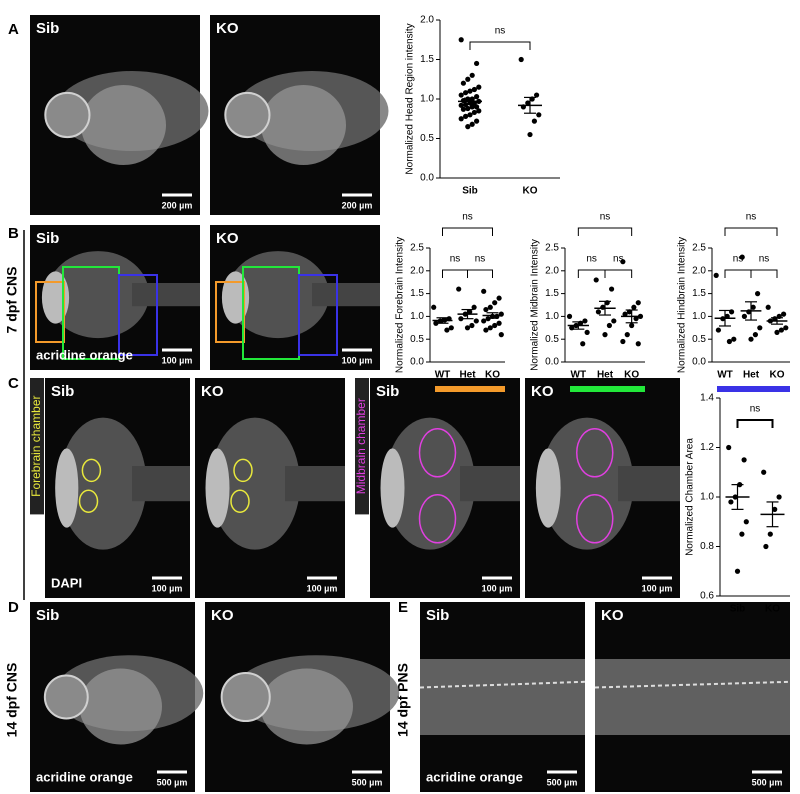  Describe the element at coordinates (467, 375) in the screenshot. I see `x-tick-label: Het` at that location.